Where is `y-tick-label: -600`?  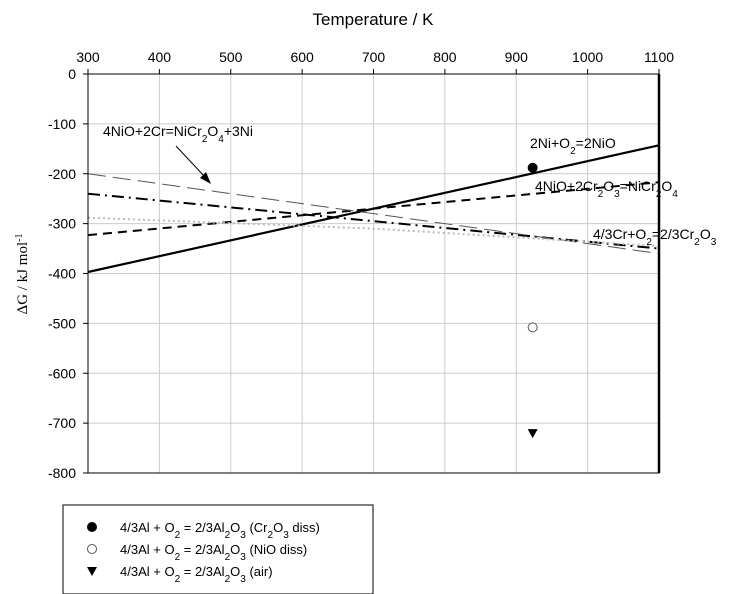 y-tick-label: -600 is located at coordinates (62, 373).